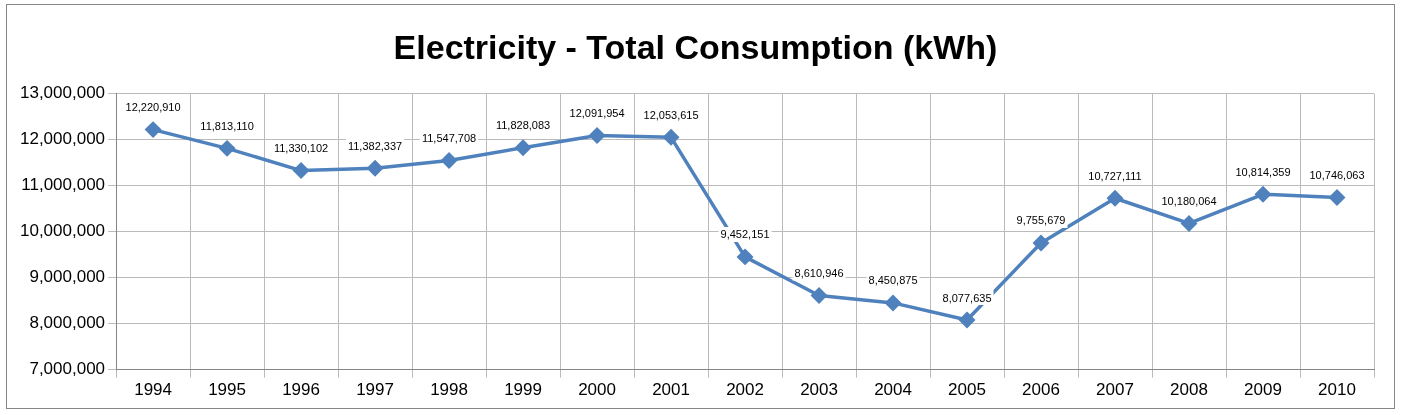  What do you see at coordinates (1041, 390) in the screenshot?
I see `x-tick-label: 2006` at bounding box center [1041, 390].